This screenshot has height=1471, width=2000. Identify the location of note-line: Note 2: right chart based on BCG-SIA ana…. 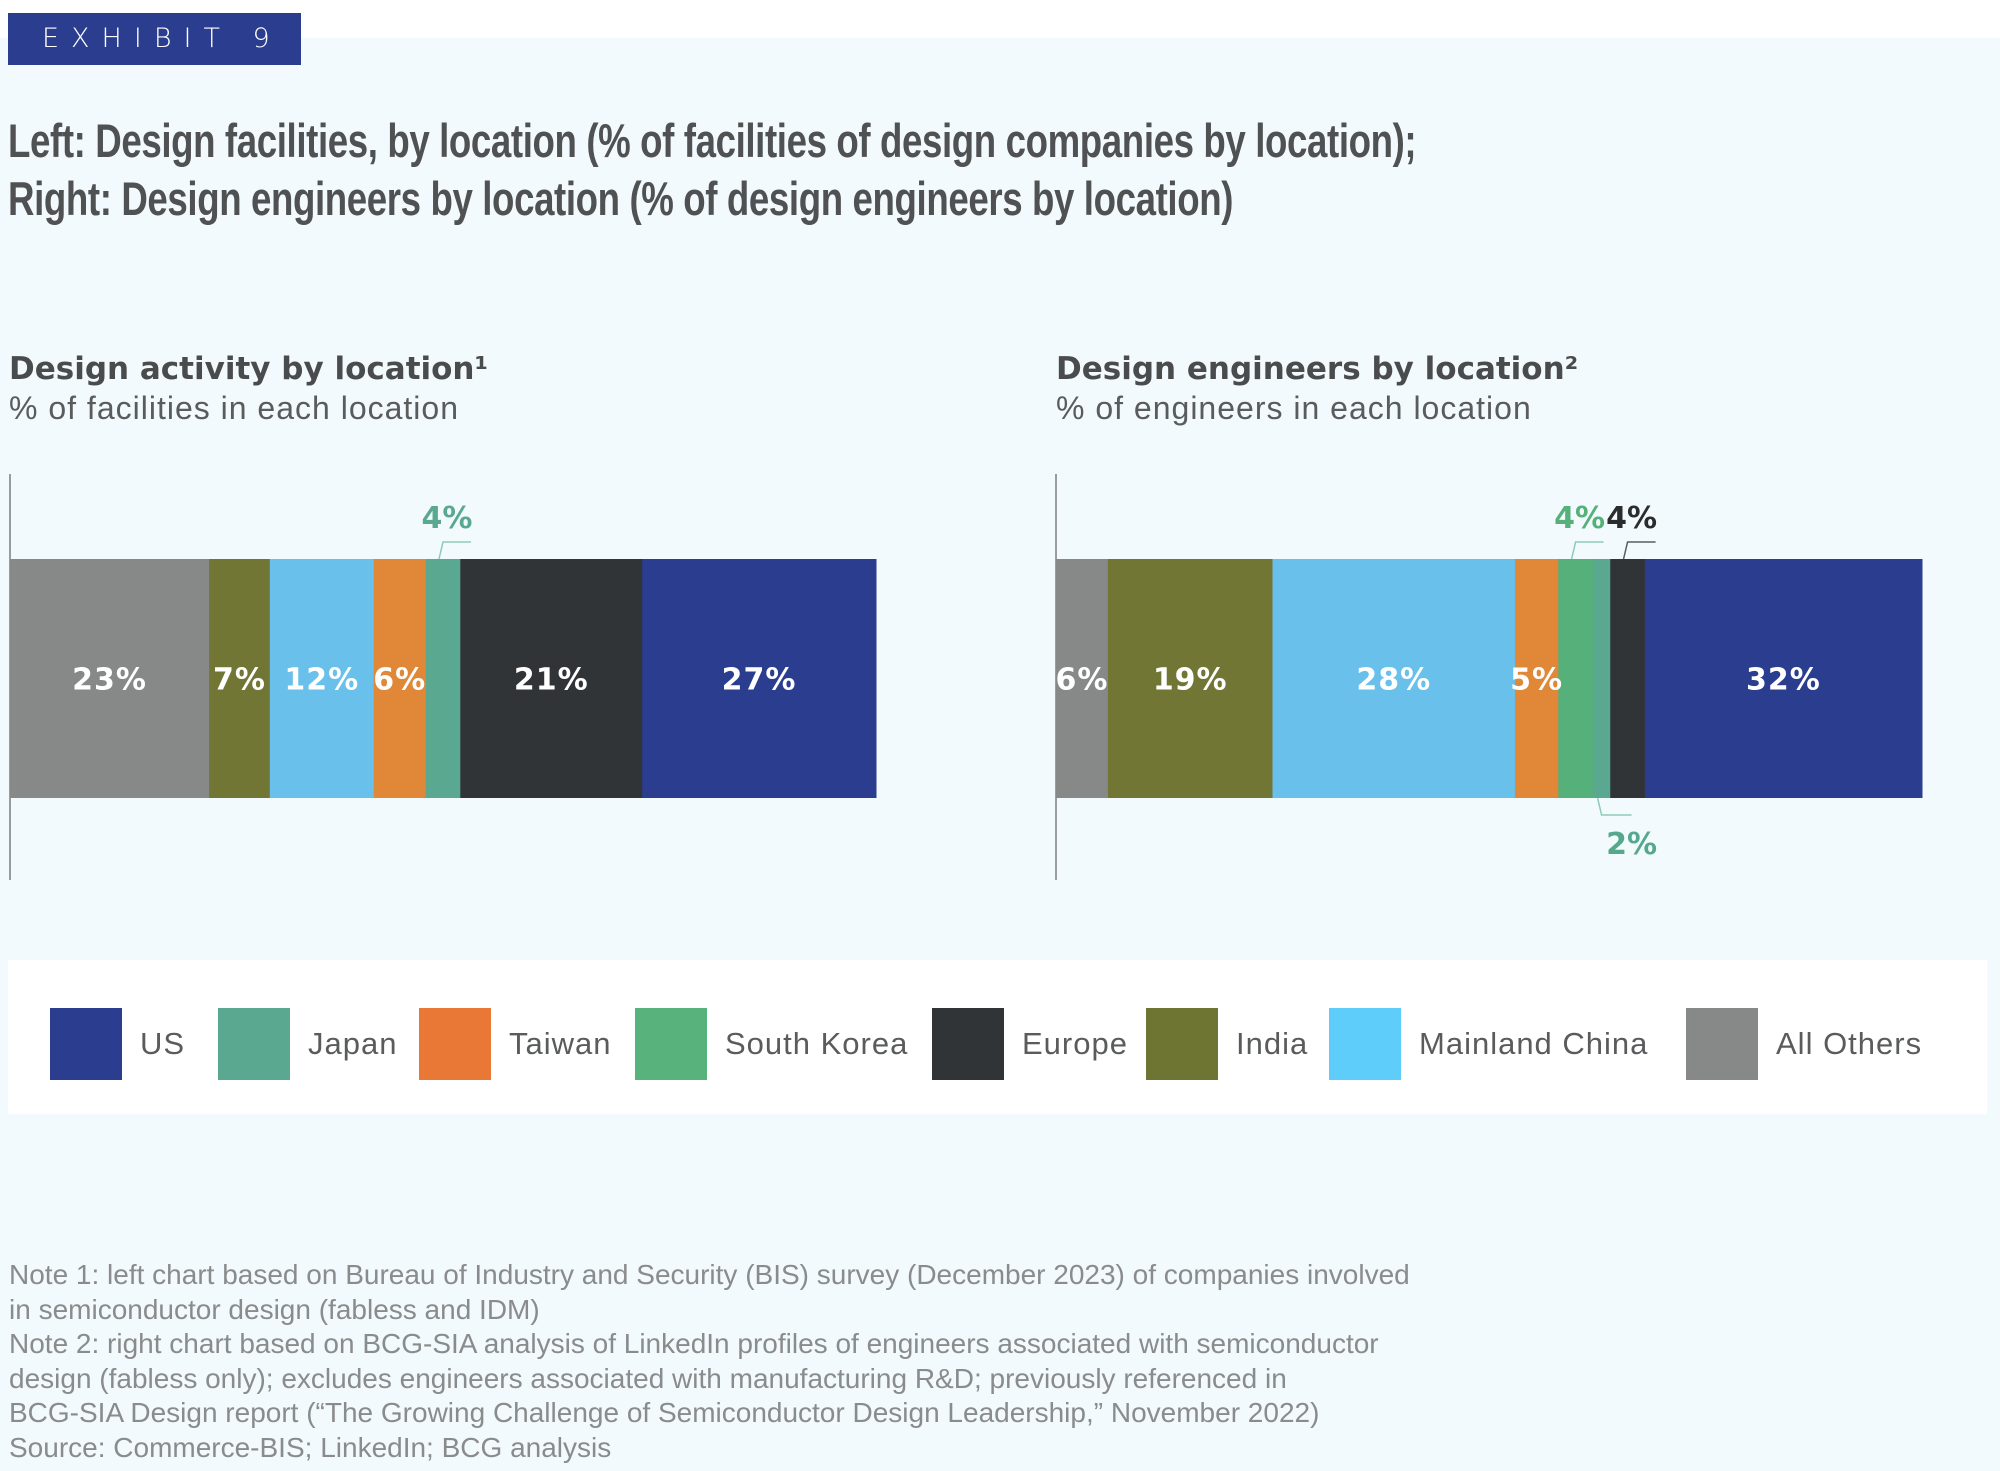
(694, 1343).